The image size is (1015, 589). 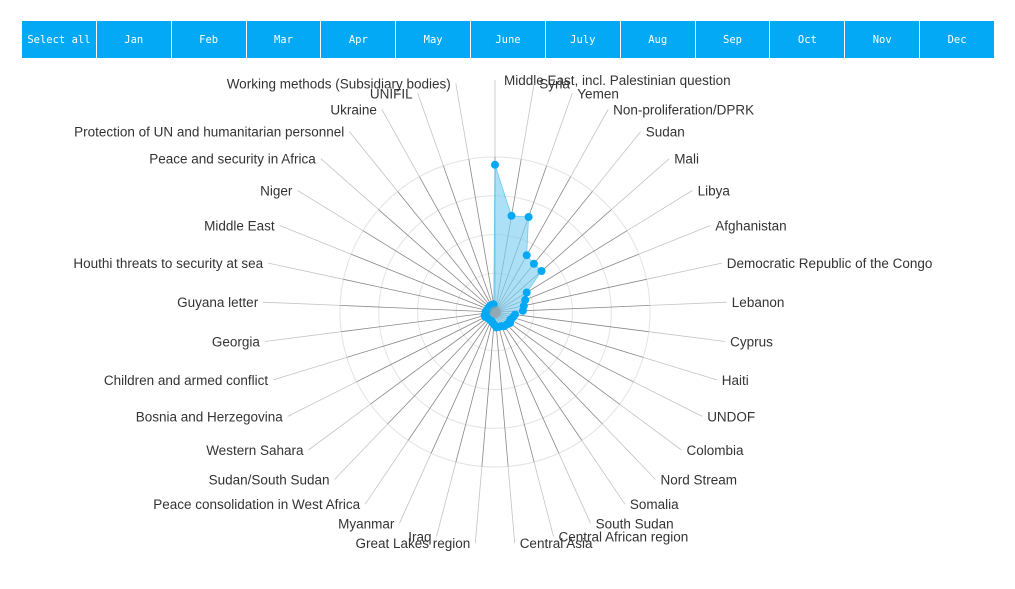 I want to click on axis-label: Western Sahara, so click(x=255, y=450).